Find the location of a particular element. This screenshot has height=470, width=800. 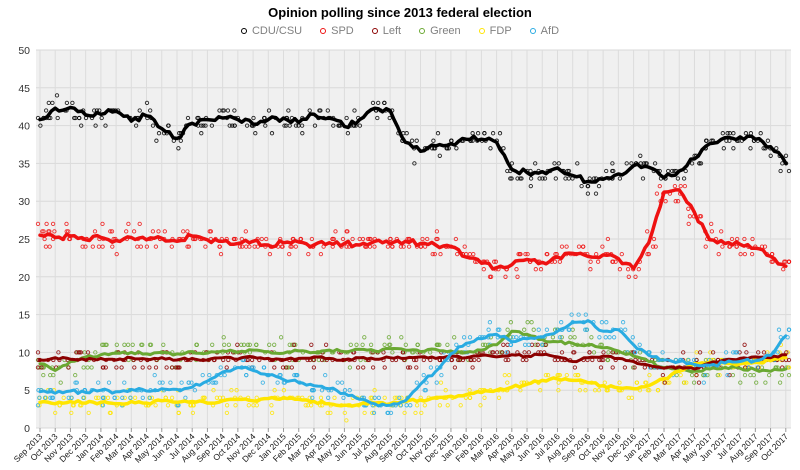

legend-item-spd: SPD is located at coordinates (337, 31).